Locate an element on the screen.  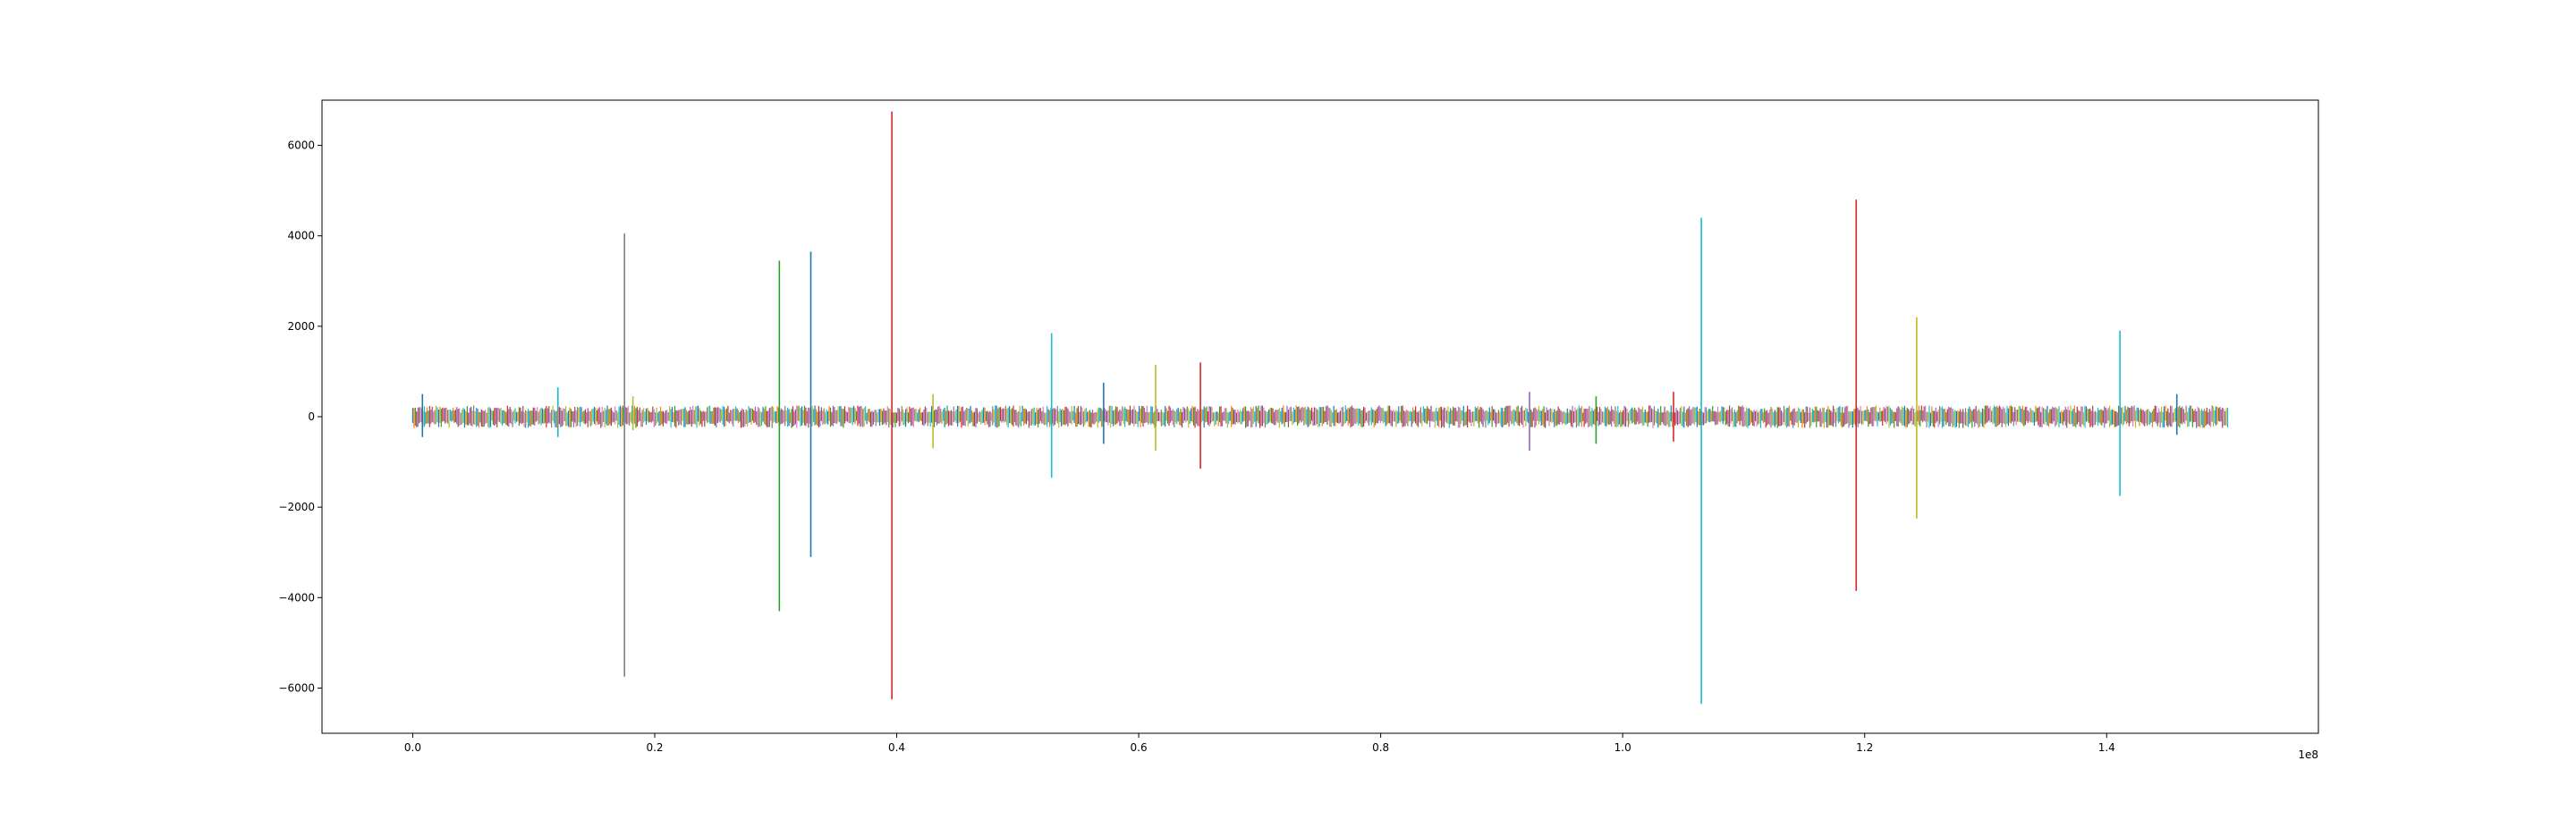
x-tick-label: 0.2 is located at coordinates (654, 747).